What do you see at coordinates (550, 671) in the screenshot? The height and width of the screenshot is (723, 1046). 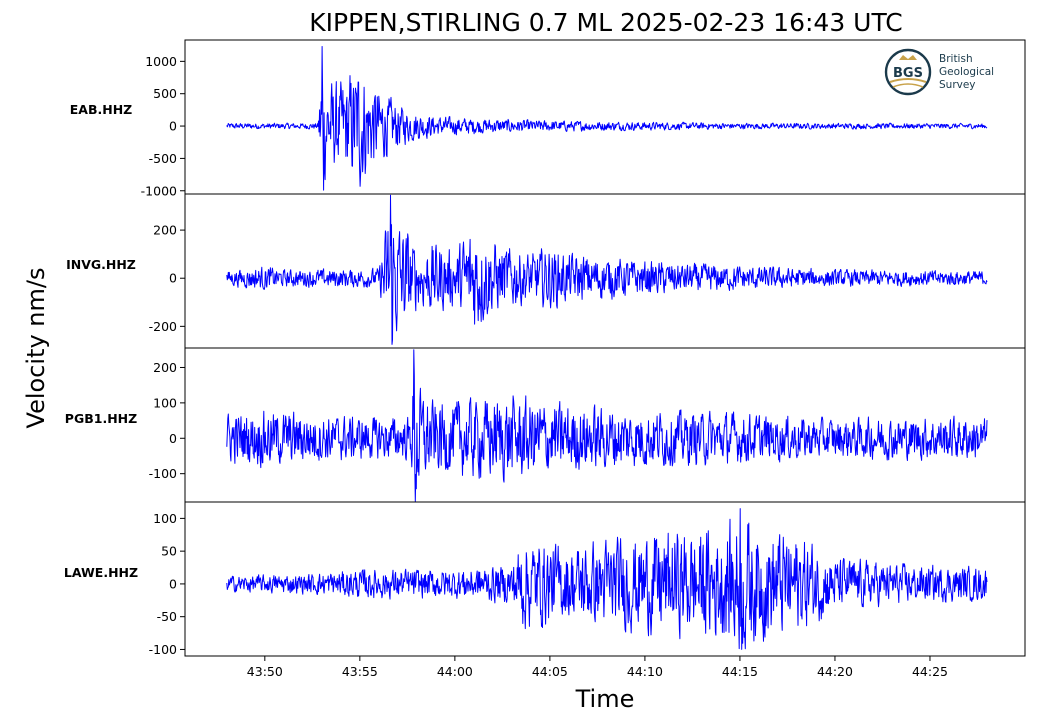 I see `x-tick-label: 44:05` at bounding box center [550, 671].